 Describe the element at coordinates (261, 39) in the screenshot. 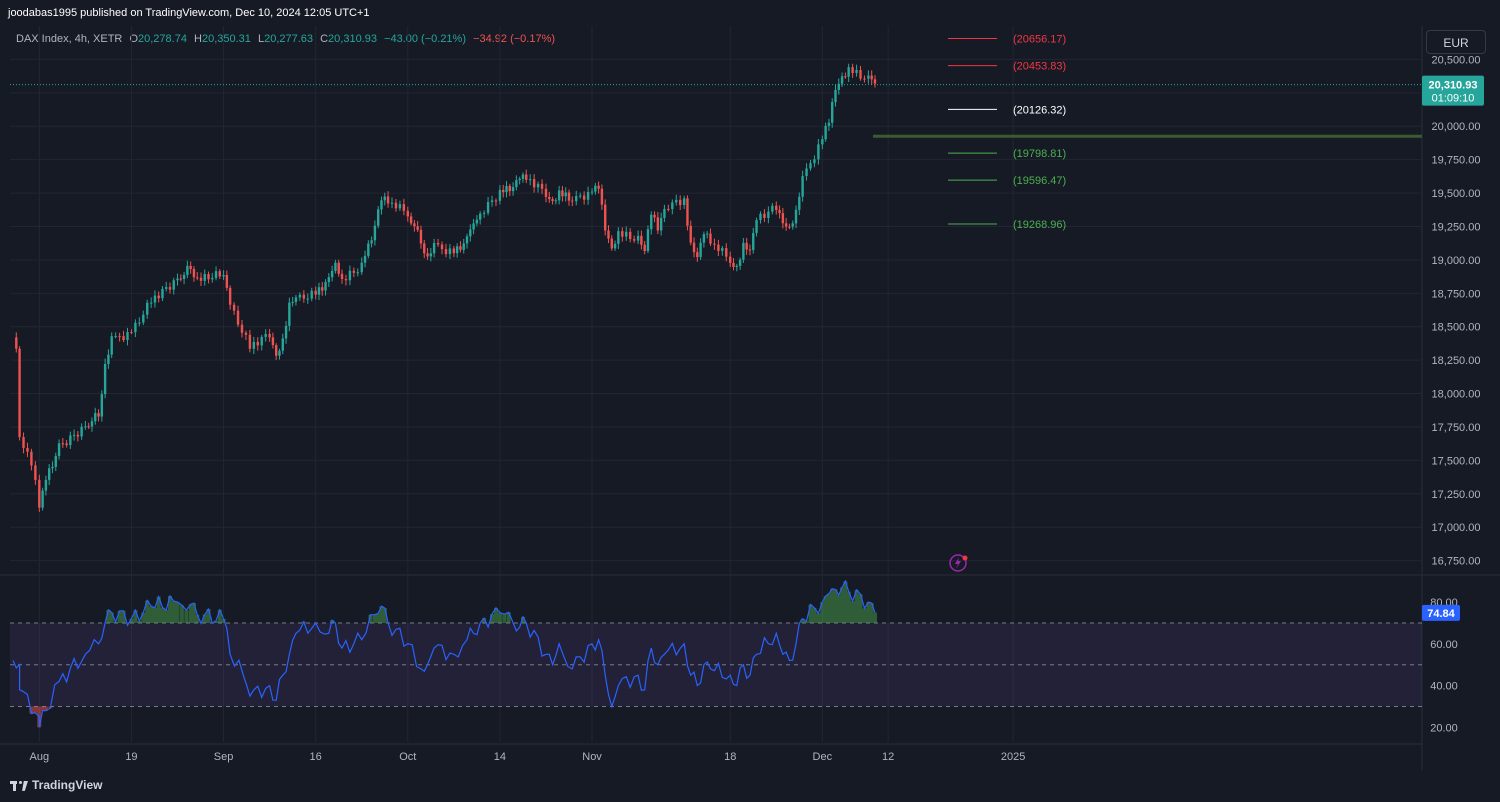

I see `low-label: L` at that location.